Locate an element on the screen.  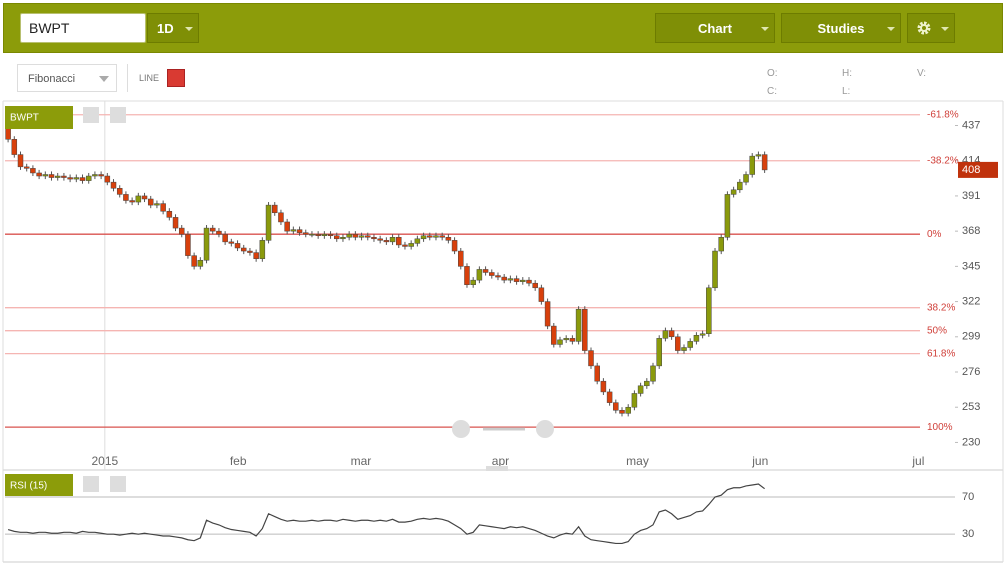
indicator-tick-label: 30 is located at coordinates (968, 534).